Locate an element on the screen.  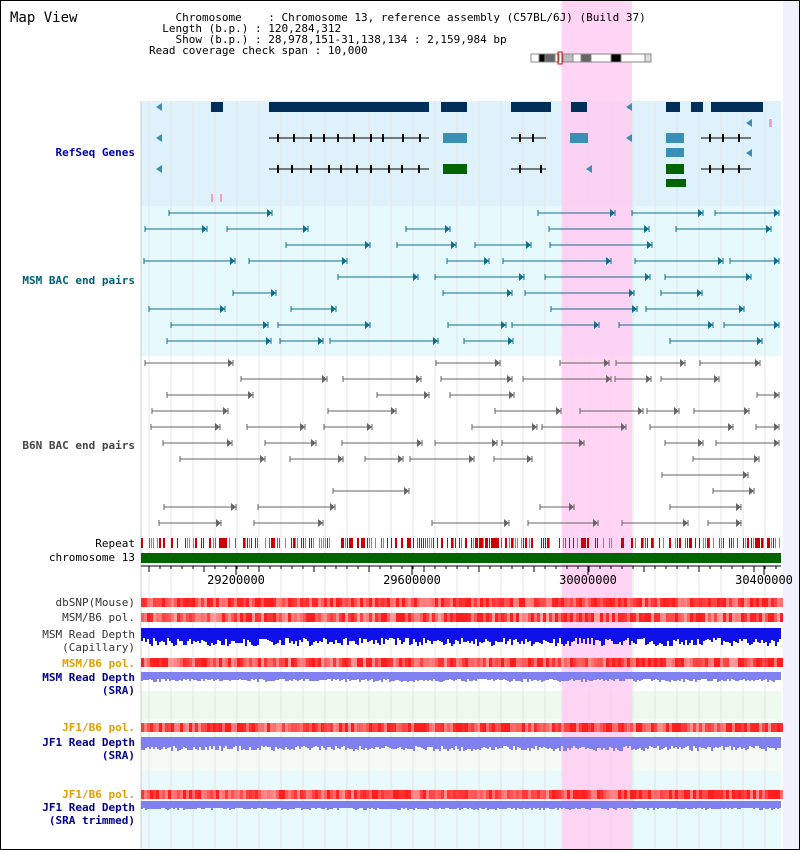
track-label-jf1-b6-pol-1: JF1/B6 pol. is located at coordinates (98, 727).